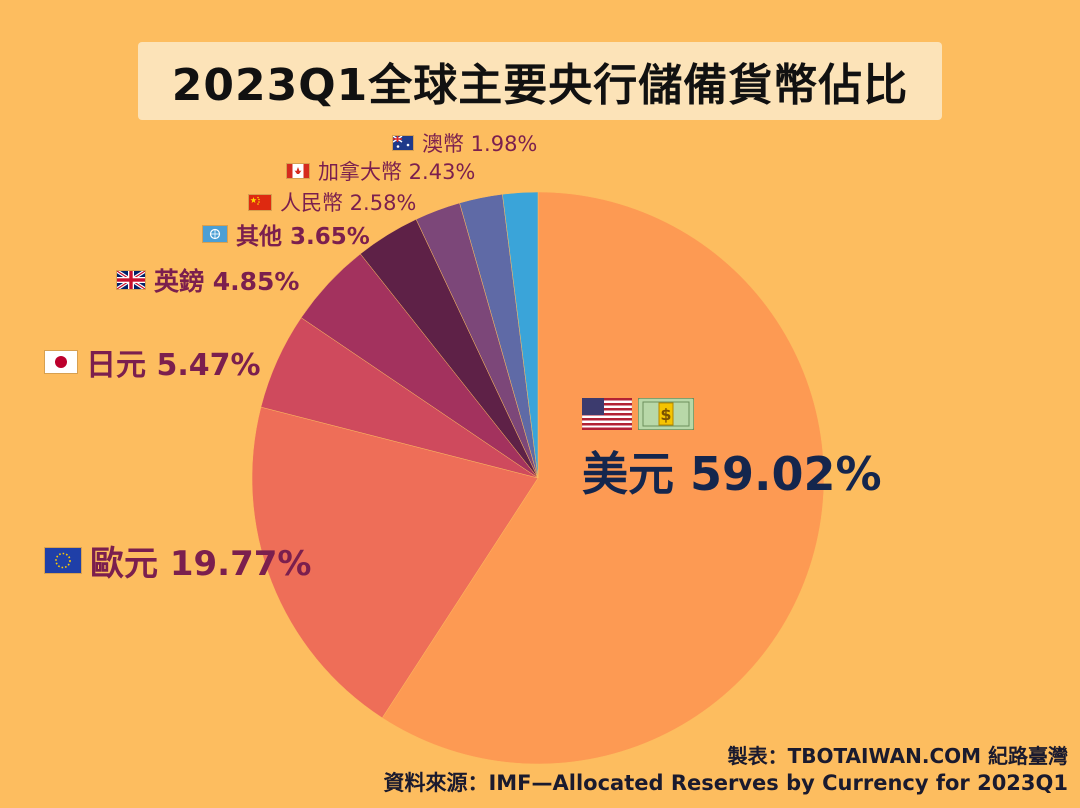  What do you see at coordinates (215, 234) in the screenshot?
I see `un-flag-icon` at bounding box center [215, 234].